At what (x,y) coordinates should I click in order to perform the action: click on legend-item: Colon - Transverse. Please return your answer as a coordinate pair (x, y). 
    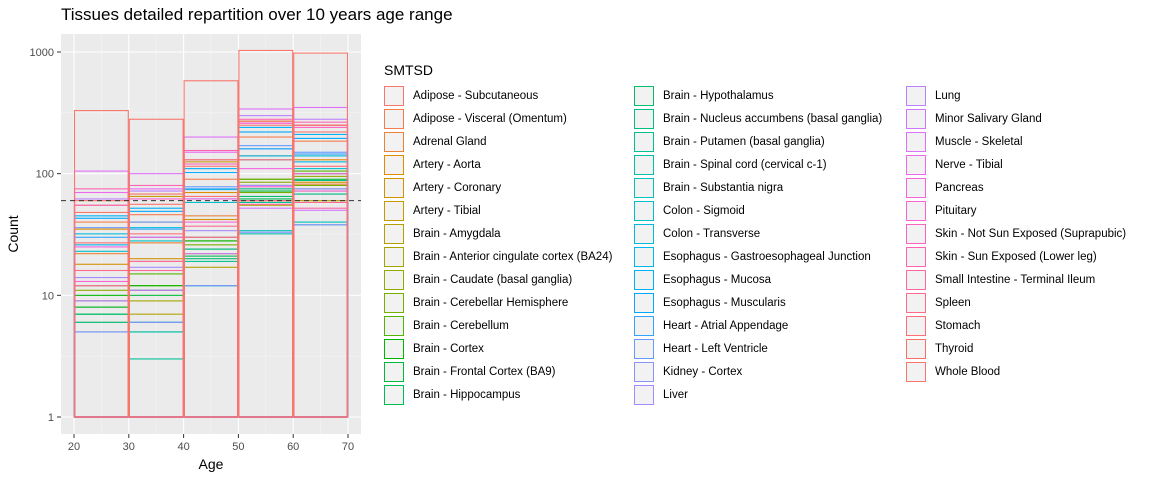
    Looking at the image, I should click on (697, 233).